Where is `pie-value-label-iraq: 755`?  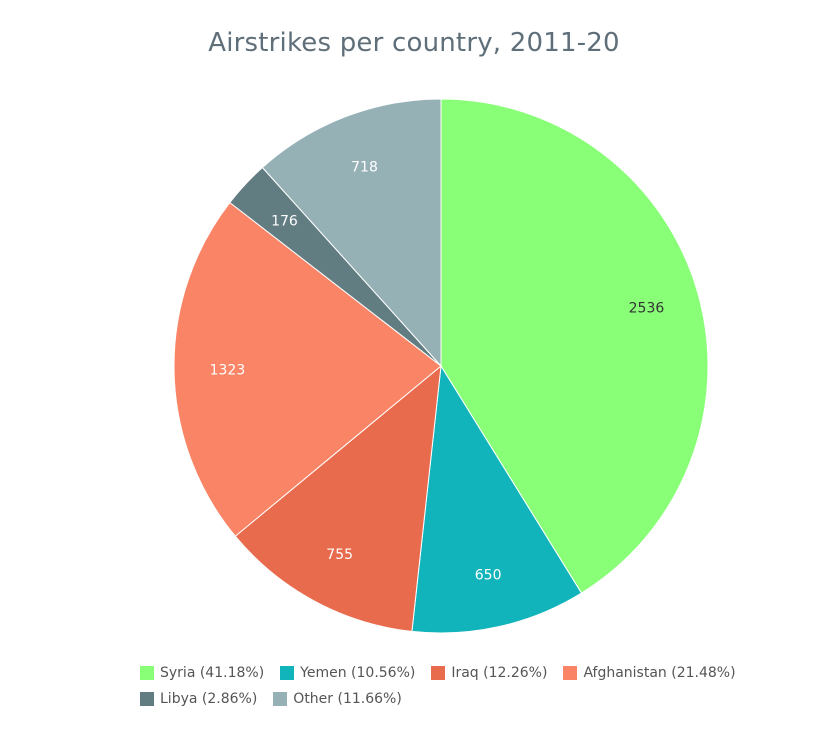
pie-value-label-iraq: 755 is located at coordinates (339, 555).